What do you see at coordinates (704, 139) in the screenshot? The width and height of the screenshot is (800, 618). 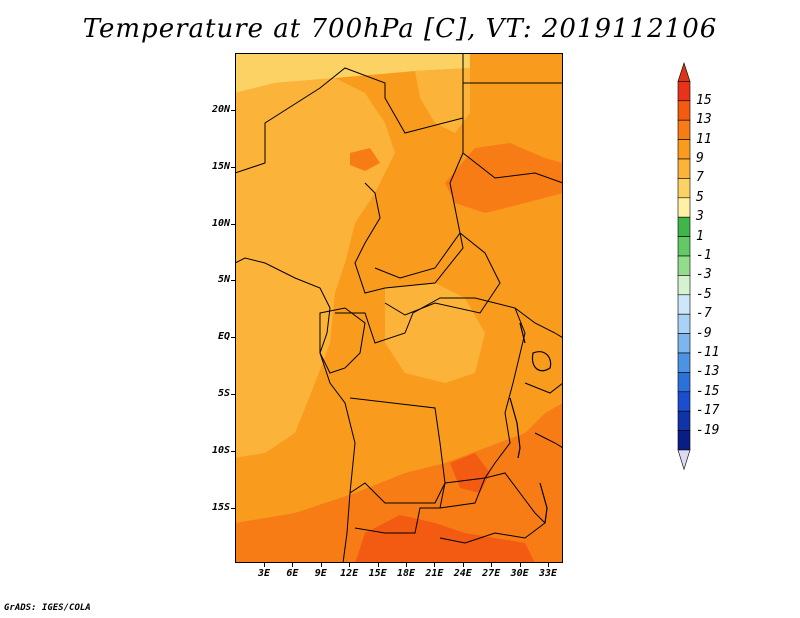 I see `colorbar-label: 11` at bounding box center [704, 139].